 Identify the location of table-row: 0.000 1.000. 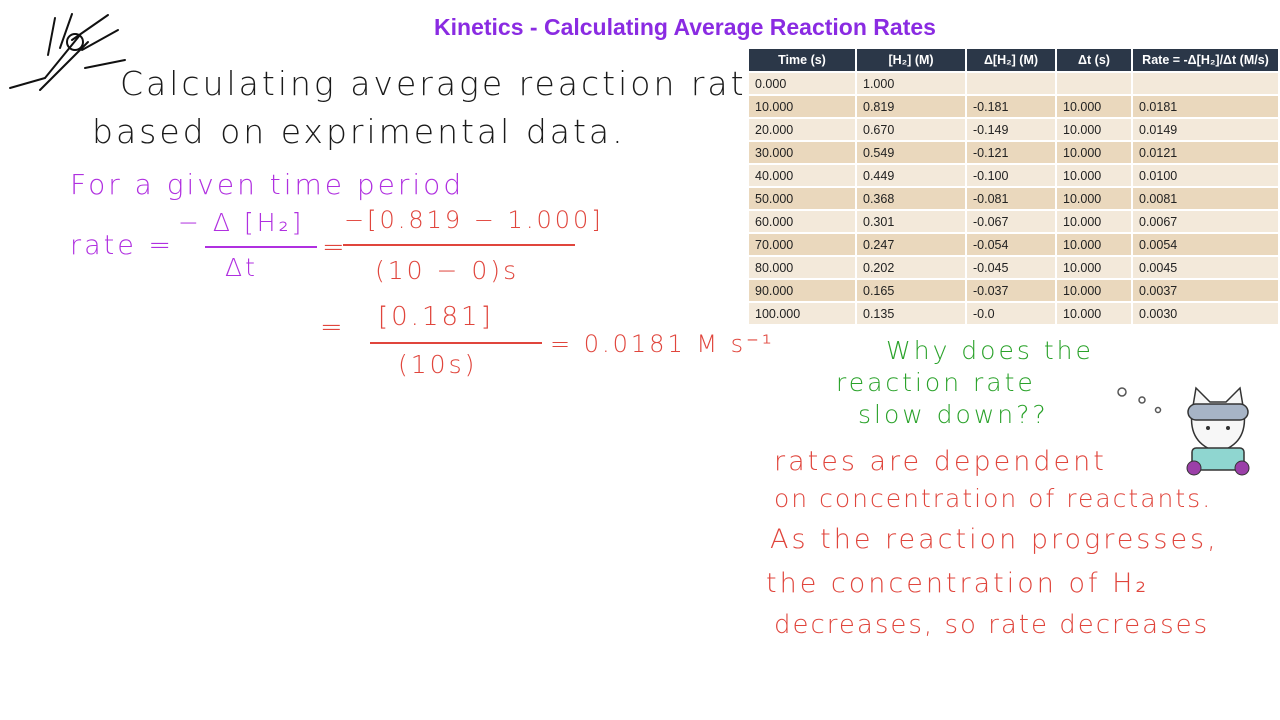
(1014, 83).